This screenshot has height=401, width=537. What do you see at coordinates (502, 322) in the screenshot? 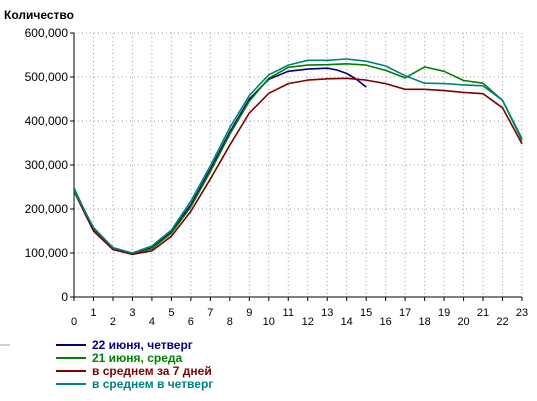
I see `x-tick-label: 22` at bounding box center [502, 322].